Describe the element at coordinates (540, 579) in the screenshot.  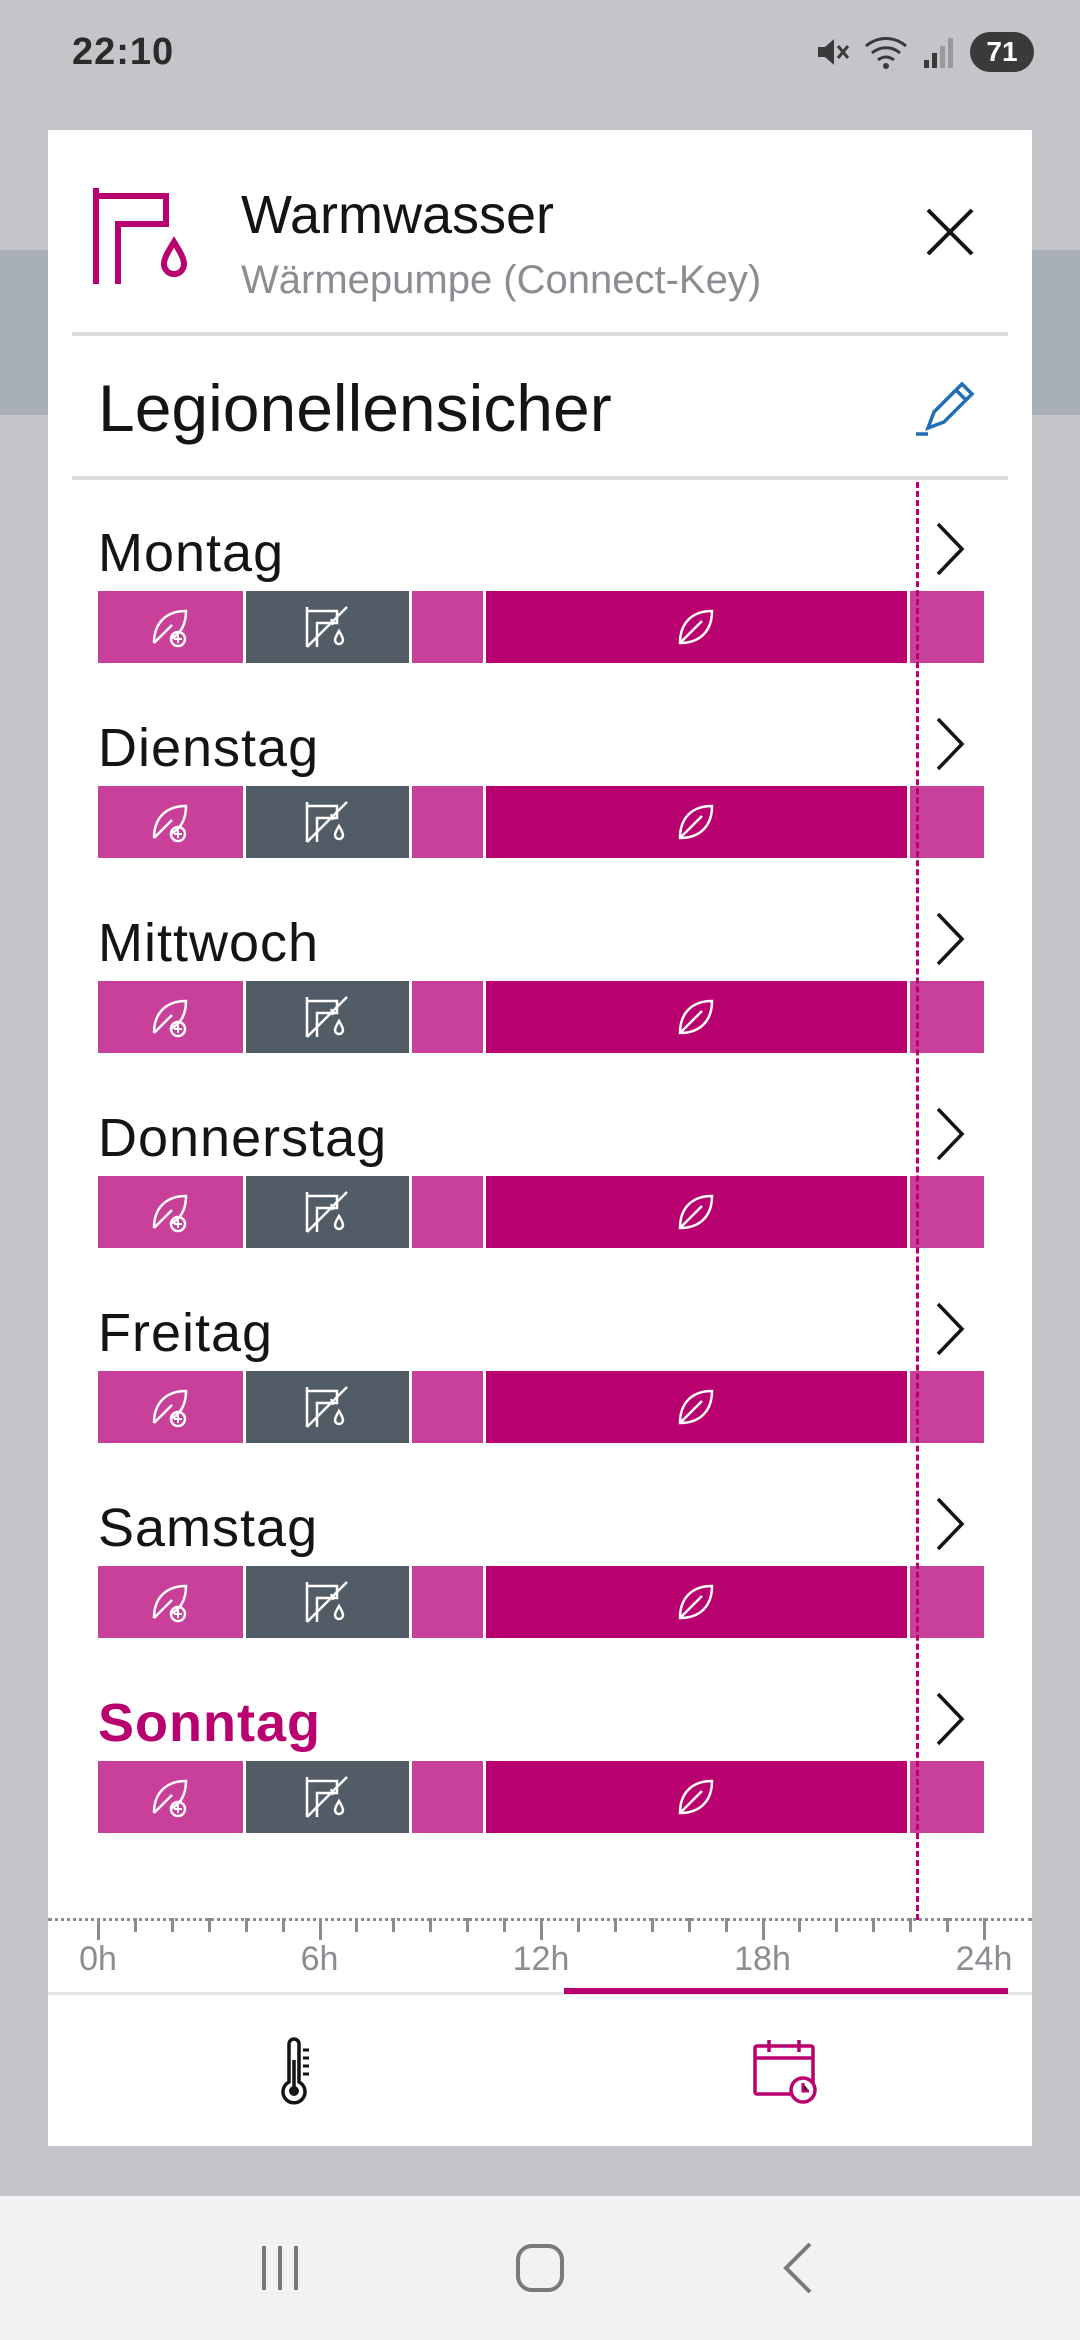
I see `day-row-montag: Montag` at that location.